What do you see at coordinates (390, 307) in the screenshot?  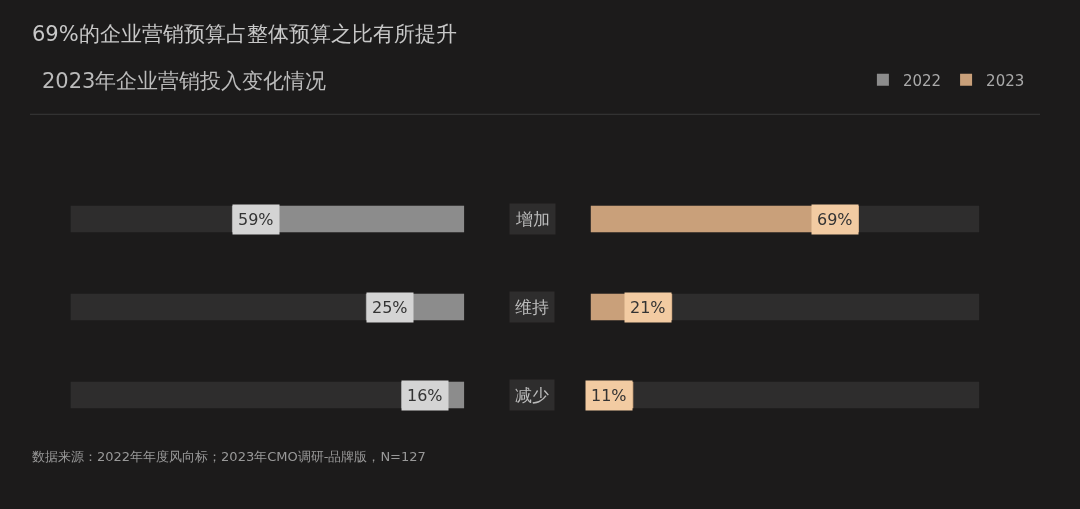 I see `data-label: 25%` at bounding box center [390, 307].